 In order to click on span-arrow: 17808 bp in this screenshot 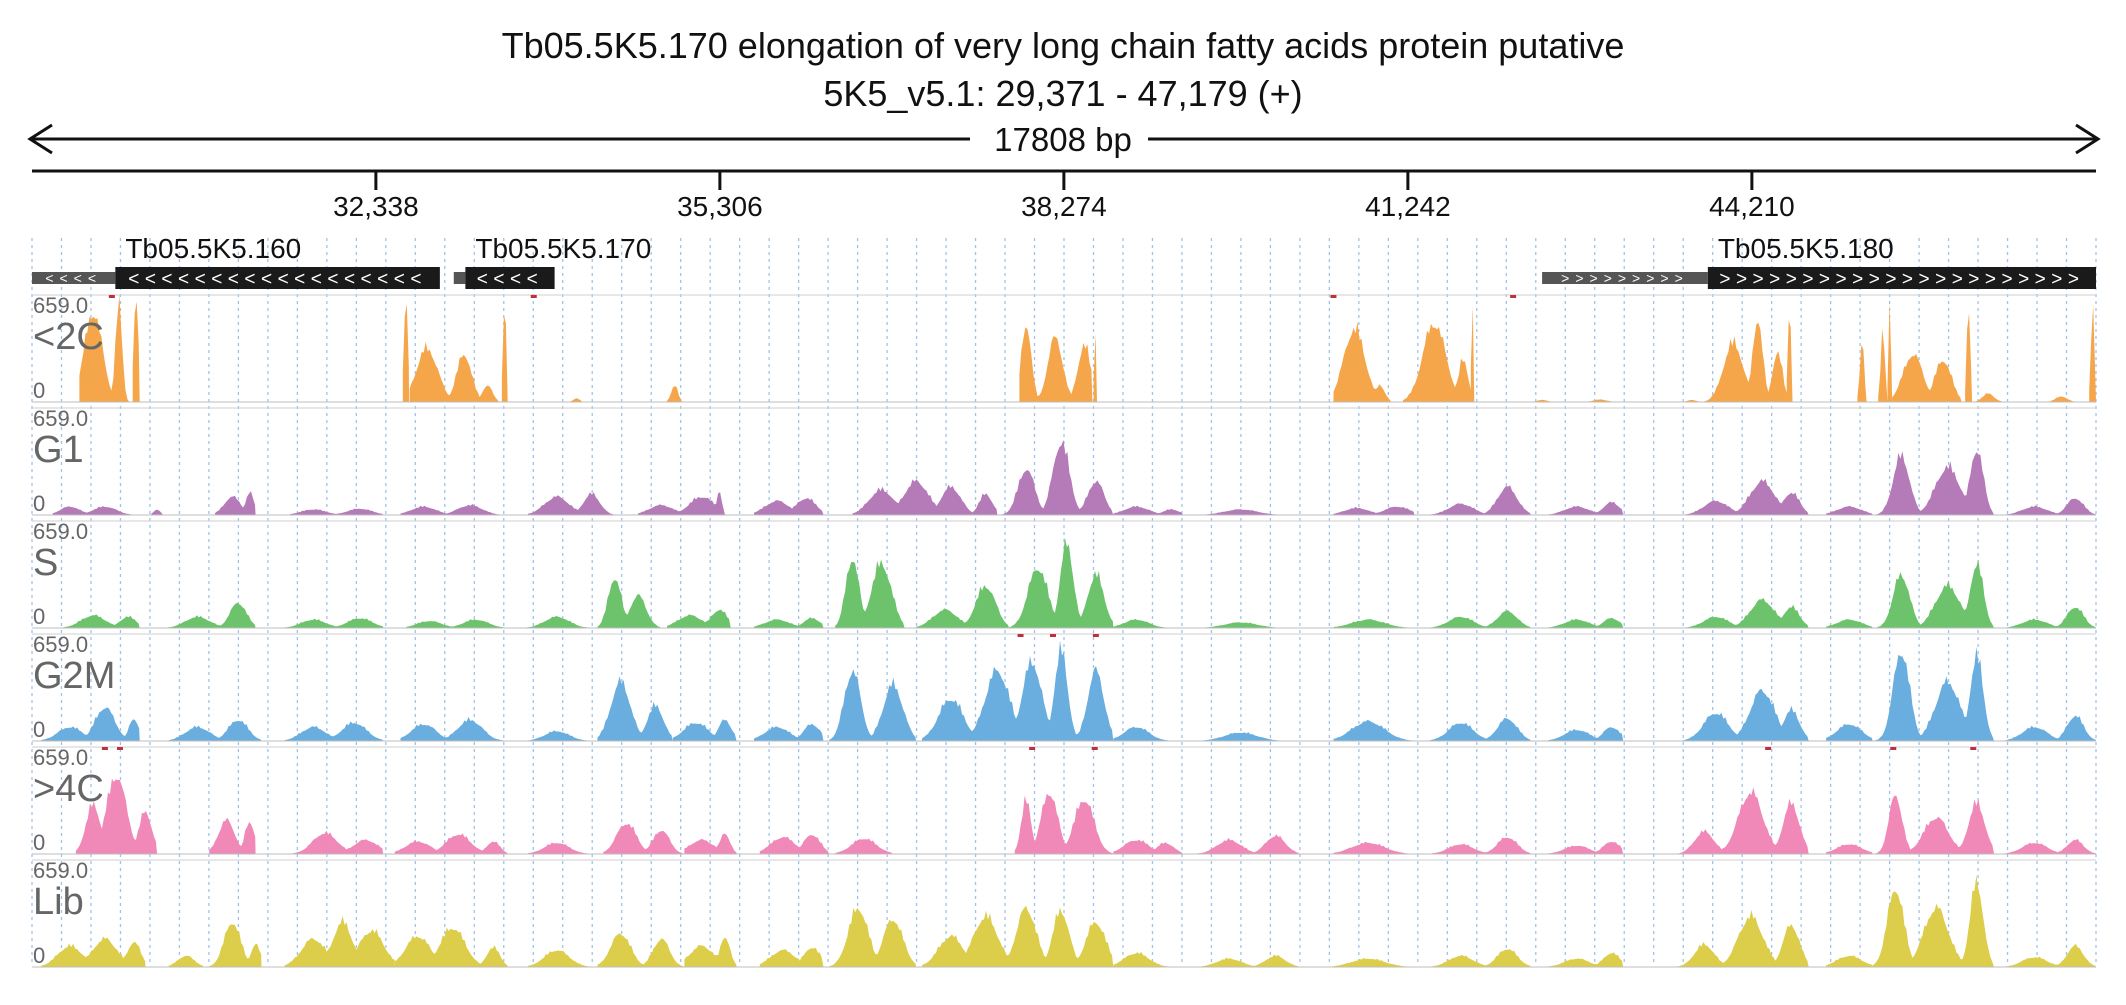, I will do `click(1064, 139)`.